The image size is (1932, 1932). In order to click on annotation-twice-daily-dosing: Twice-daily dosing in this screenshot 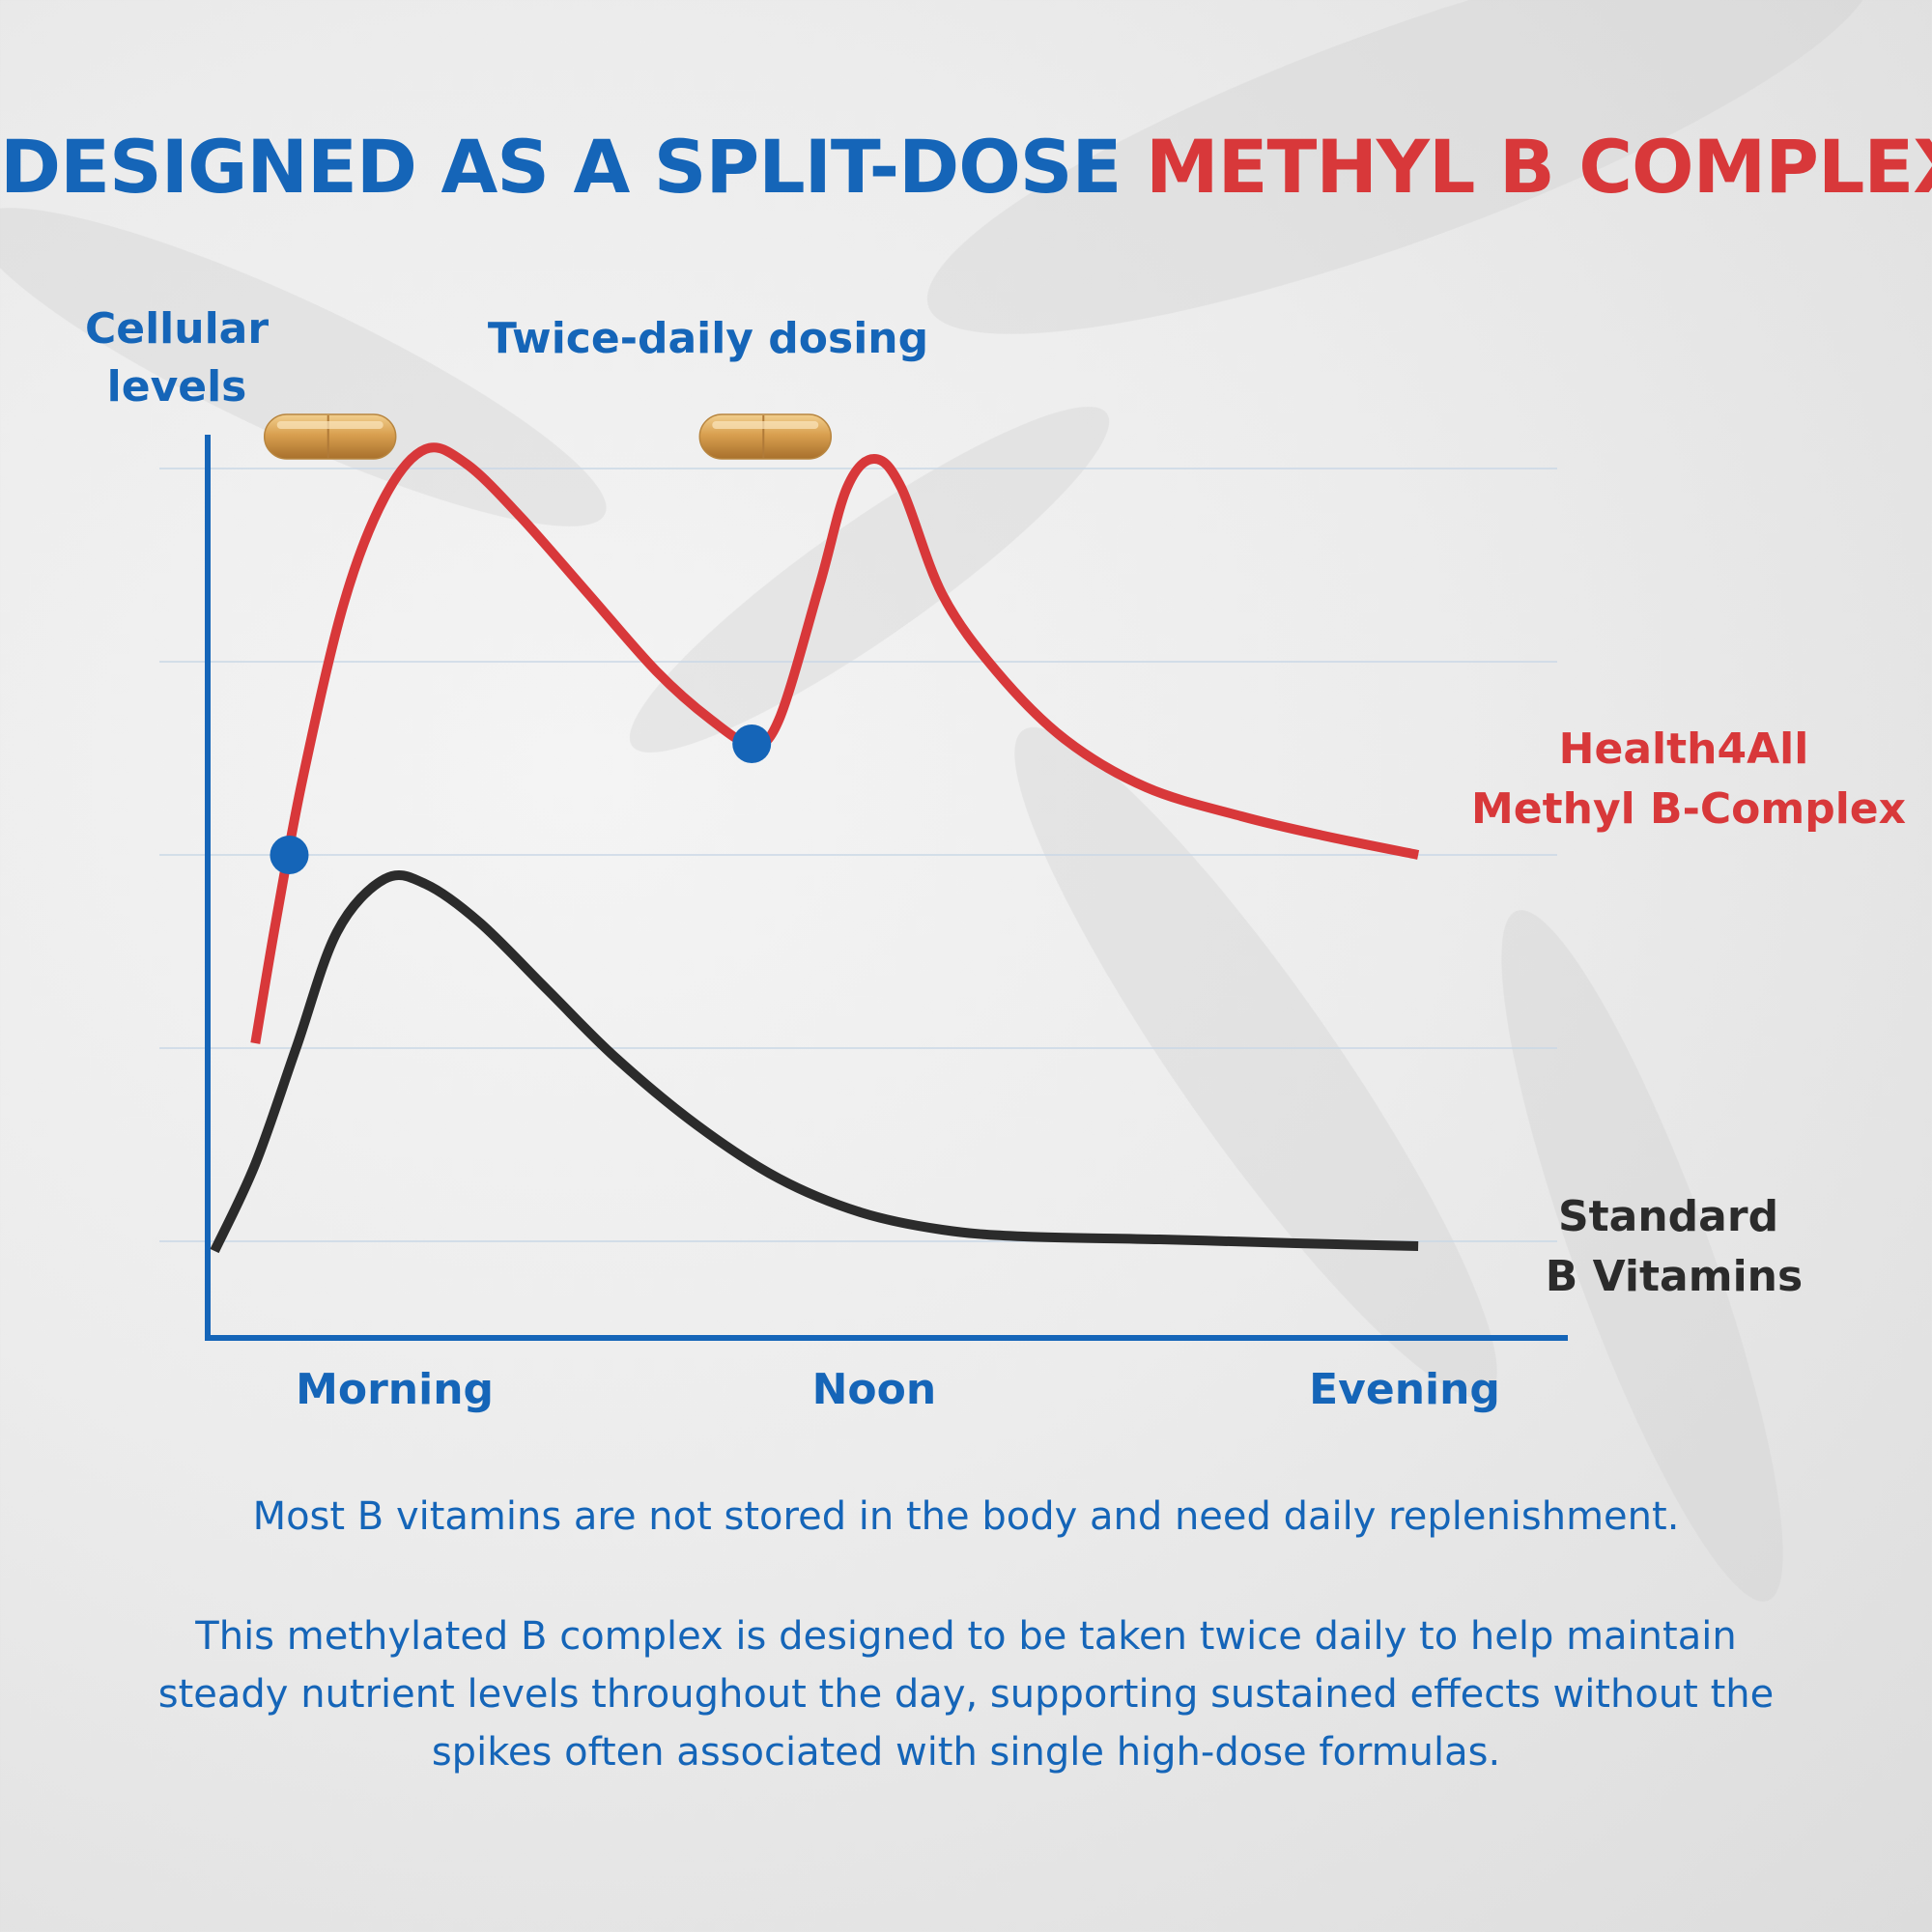, I will do `click(708, 338)`.